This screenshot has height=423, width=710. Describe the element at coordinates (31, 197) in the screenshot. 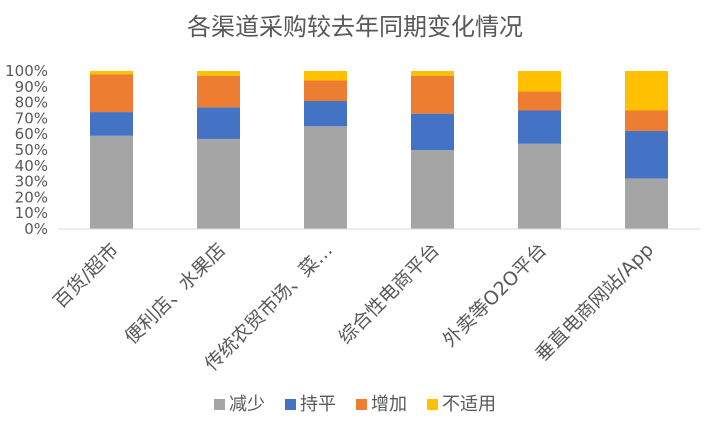

I see `y-tick-label: 20%` at that location.